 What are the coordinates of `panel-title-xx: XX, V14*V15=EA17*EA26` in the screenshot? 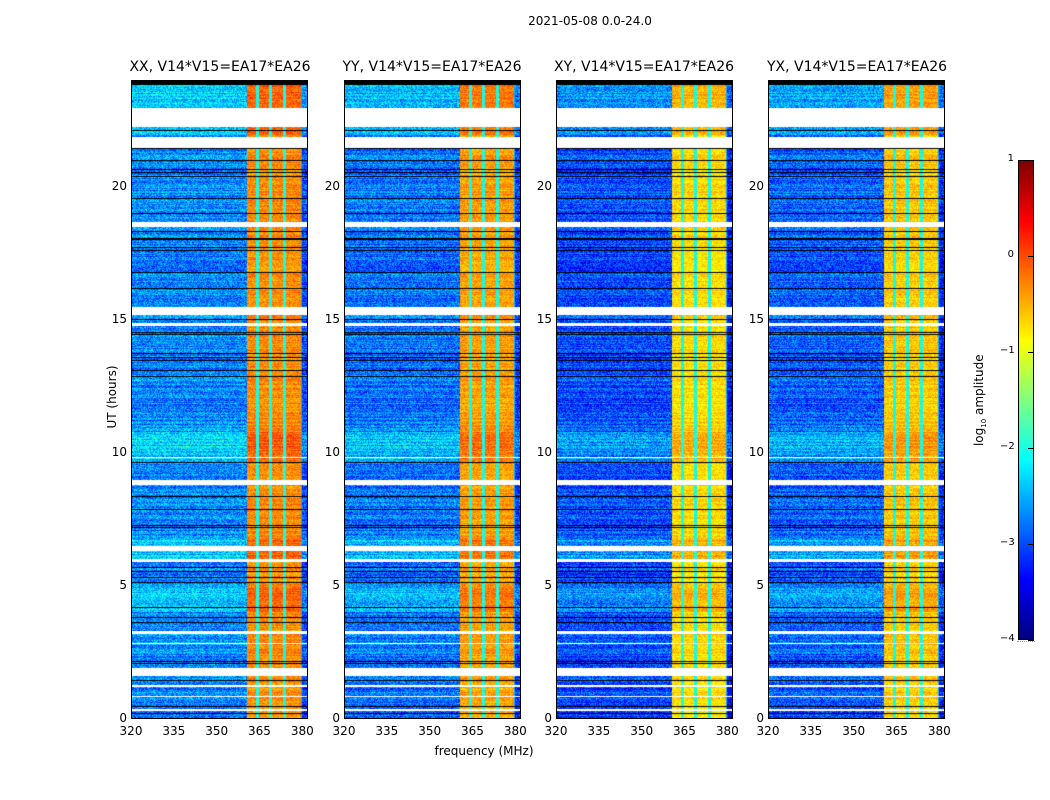 It's located at (220, 67).